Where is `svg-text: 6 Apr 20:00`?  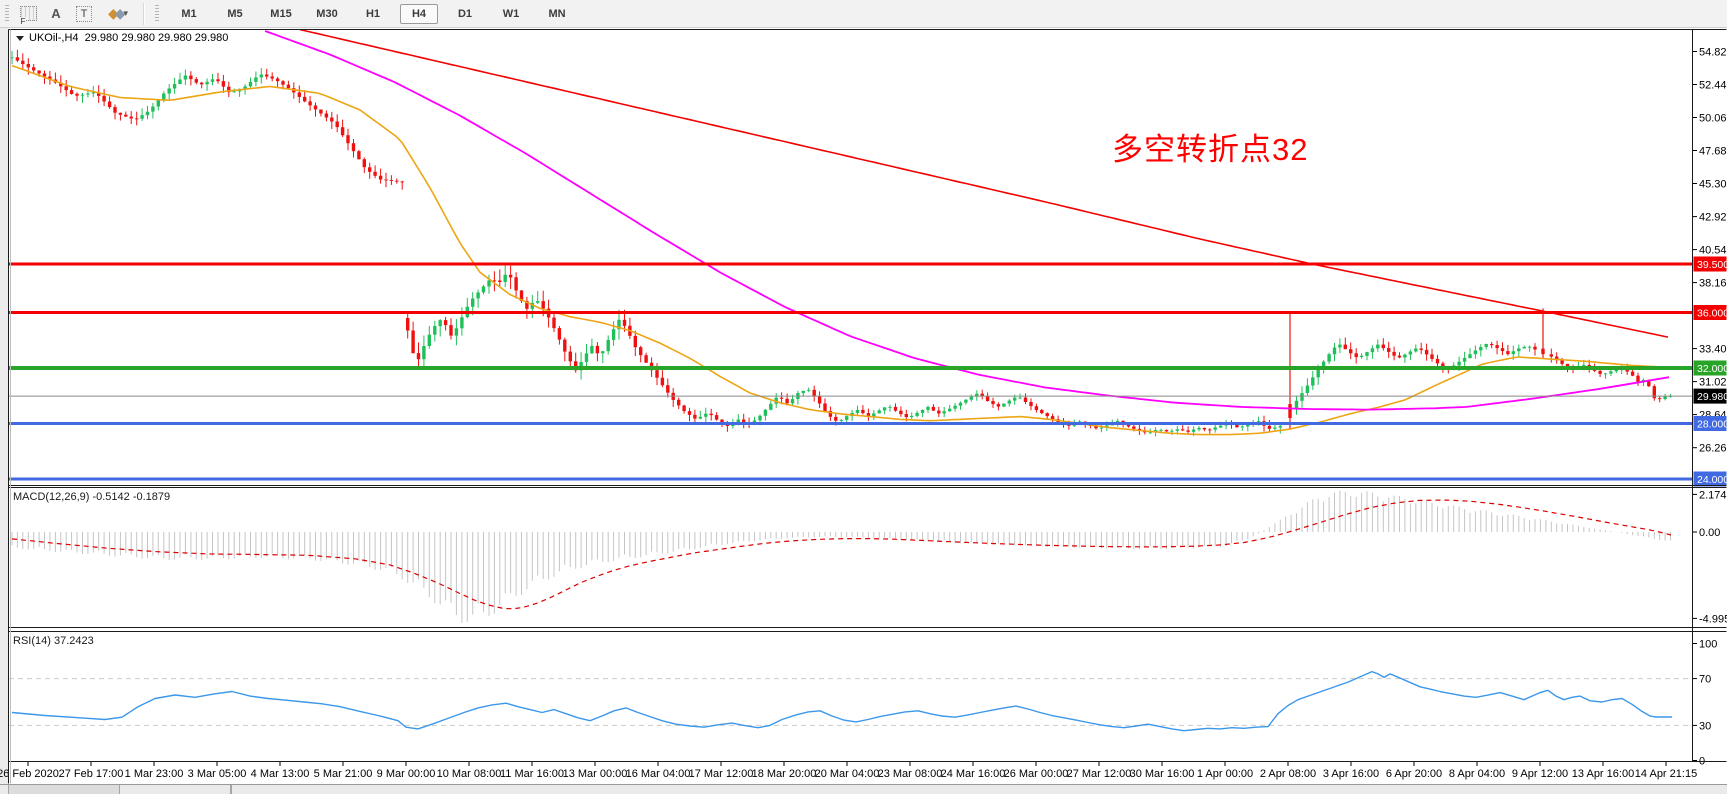
svg-text: 6 Apr 20:00 is located at coordinates (1414, 774).